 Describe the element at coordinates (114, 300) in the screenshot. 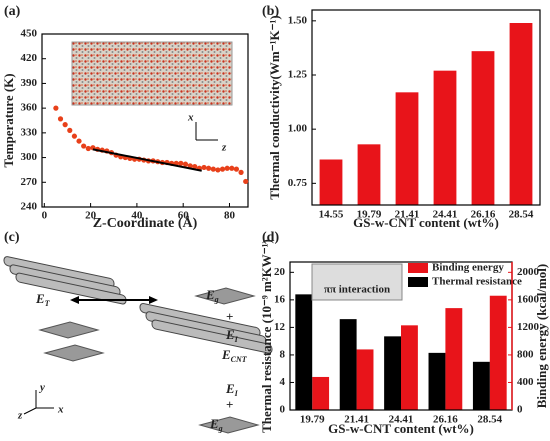

I see `arrowhead` at that location.